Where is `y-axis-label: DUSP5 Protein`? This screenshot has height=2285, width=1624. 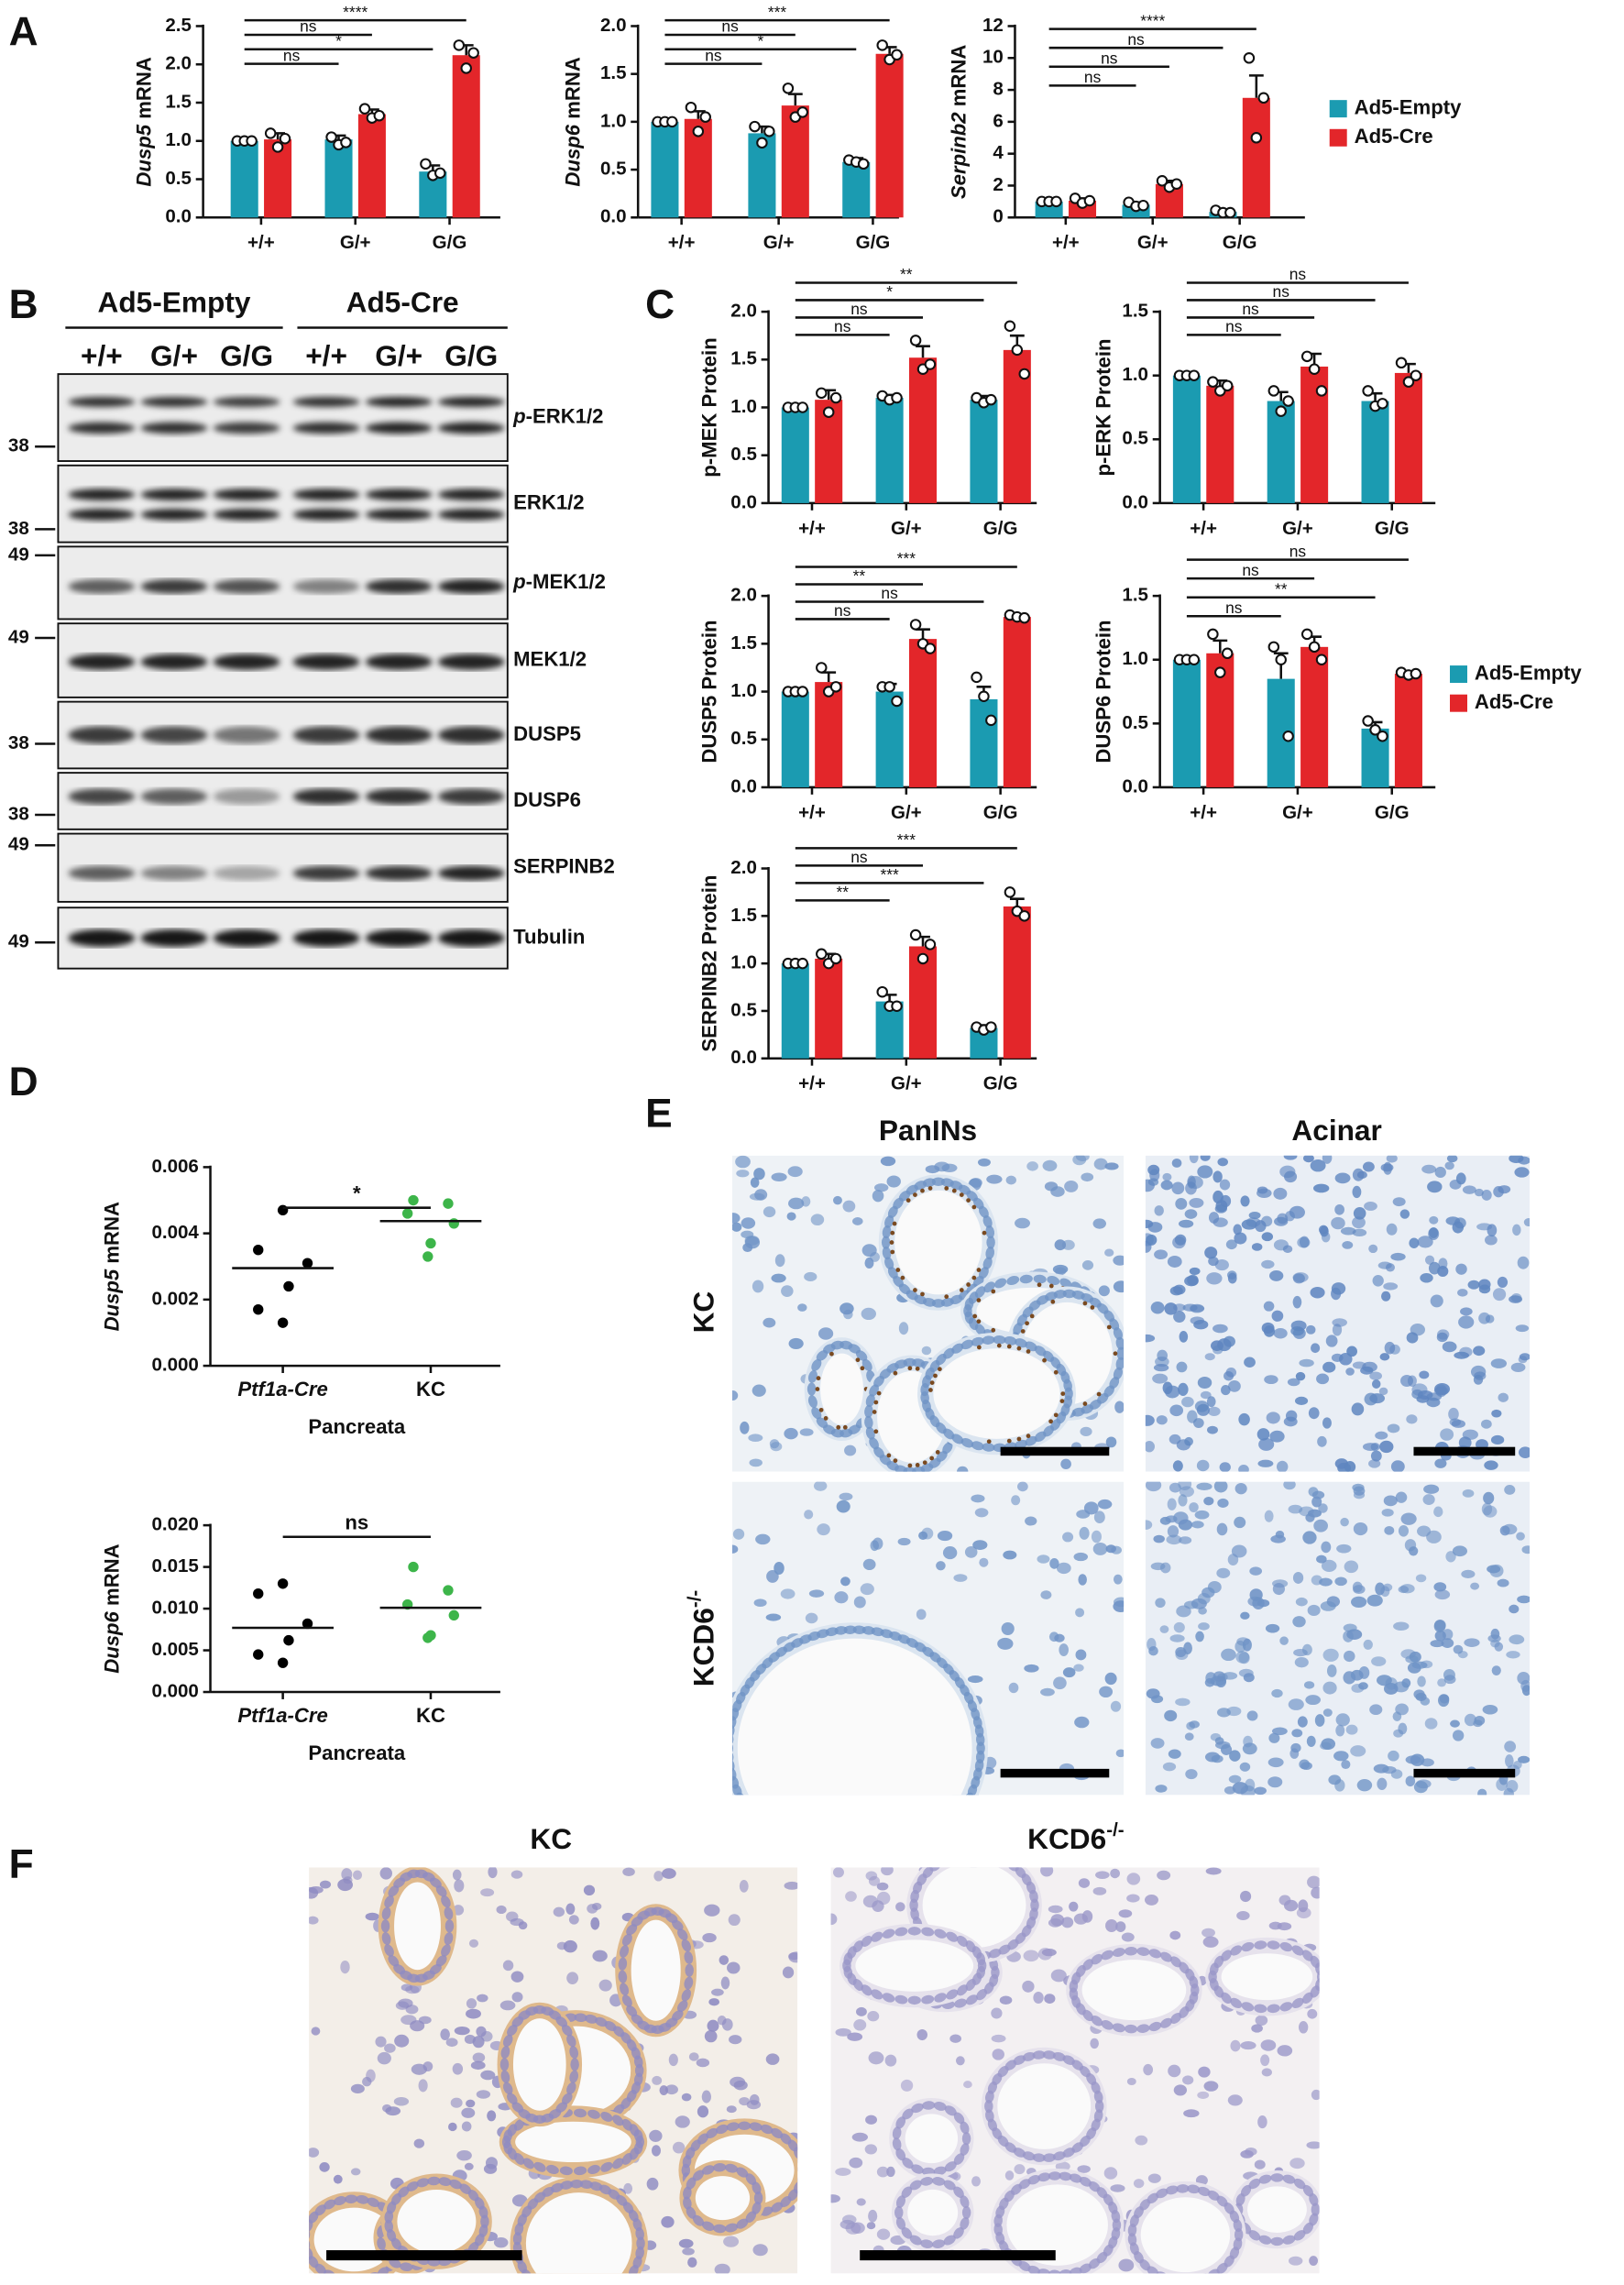 y-axis-label: DUSP5 Protein is located at coordinates (708, 692).